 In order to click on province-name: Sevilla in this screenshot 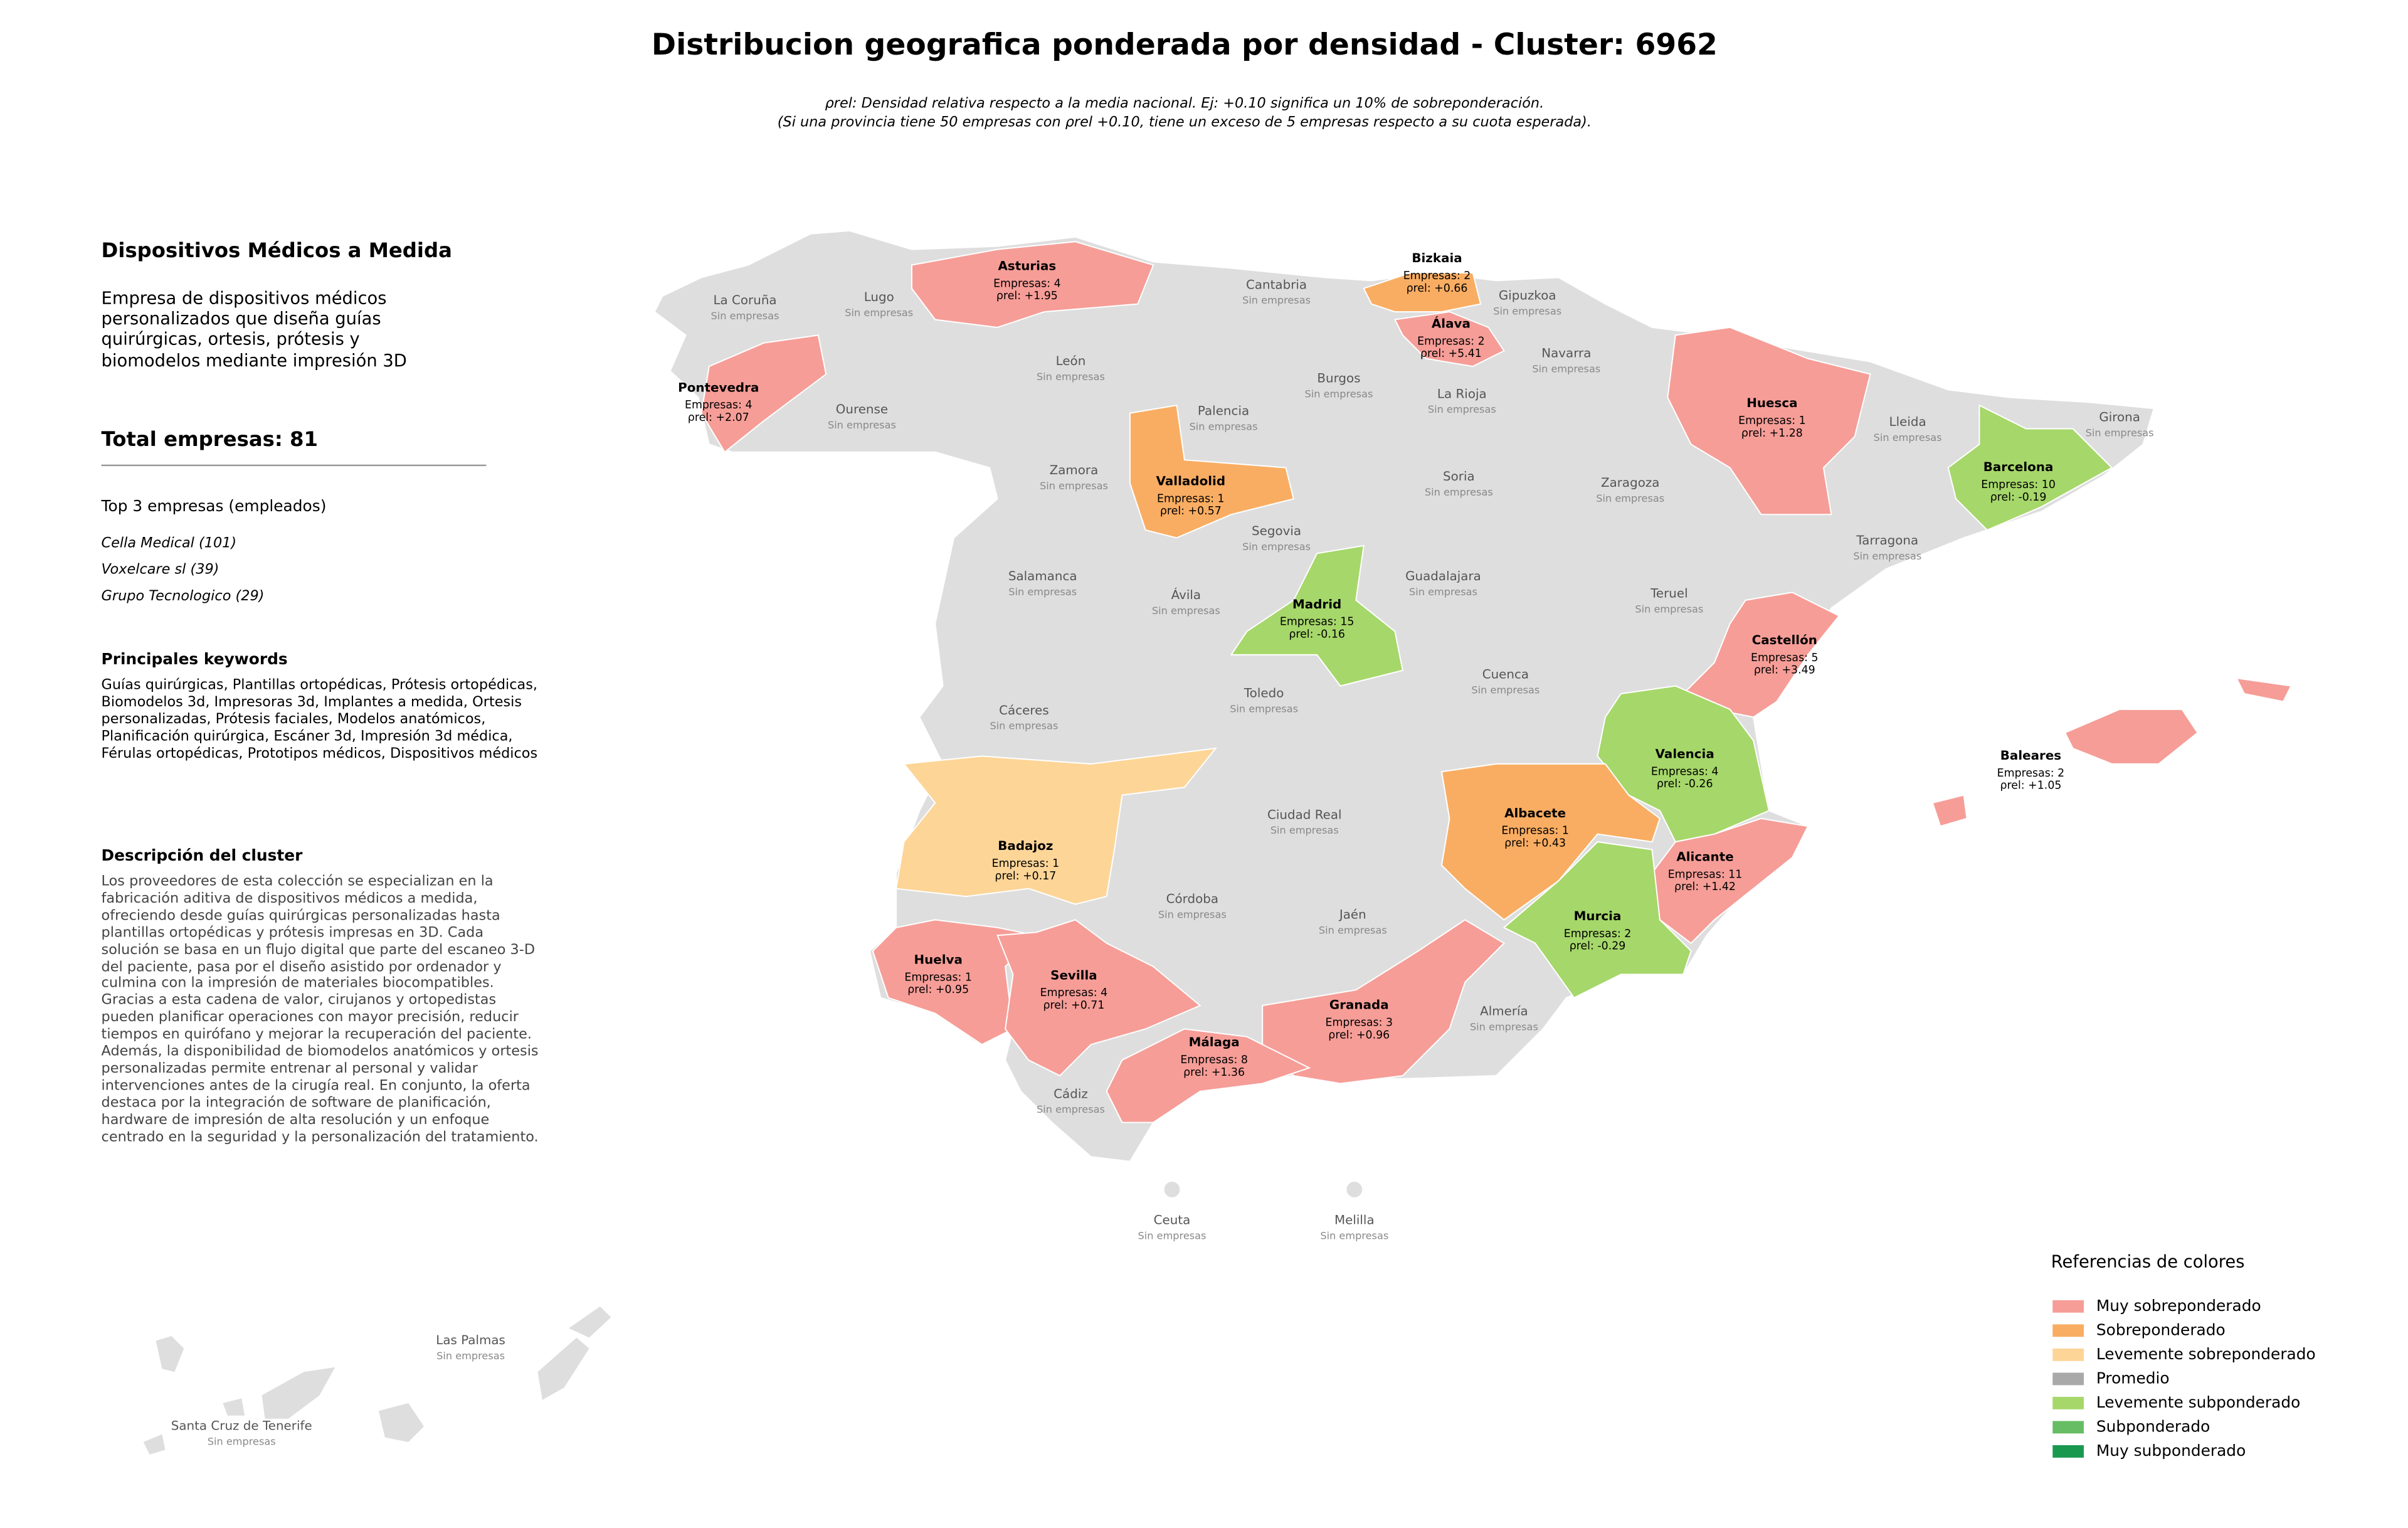, I will do `click(1073, 975)`.